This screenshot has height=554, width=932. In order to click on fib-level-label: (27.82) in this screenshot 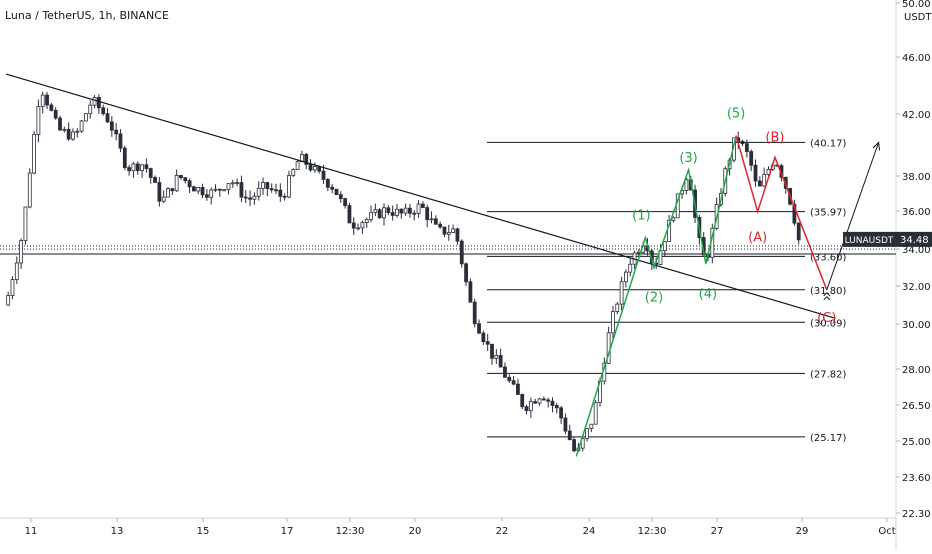, I will do `click(828, 374)`.